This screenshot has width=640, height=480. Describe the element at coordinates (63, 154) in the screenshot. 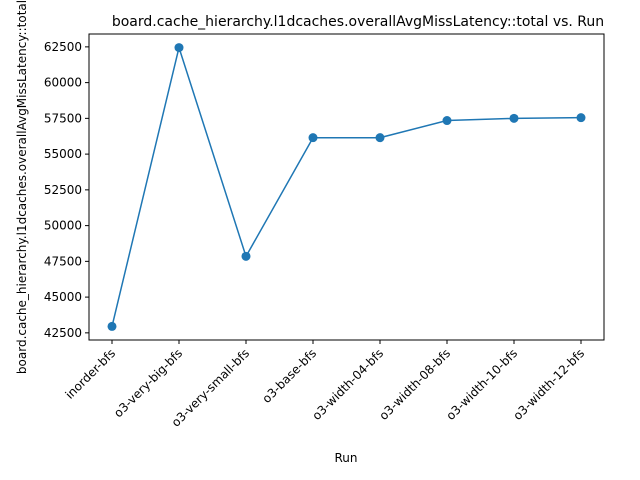

I see `y-tick-label: 55000` at that location.